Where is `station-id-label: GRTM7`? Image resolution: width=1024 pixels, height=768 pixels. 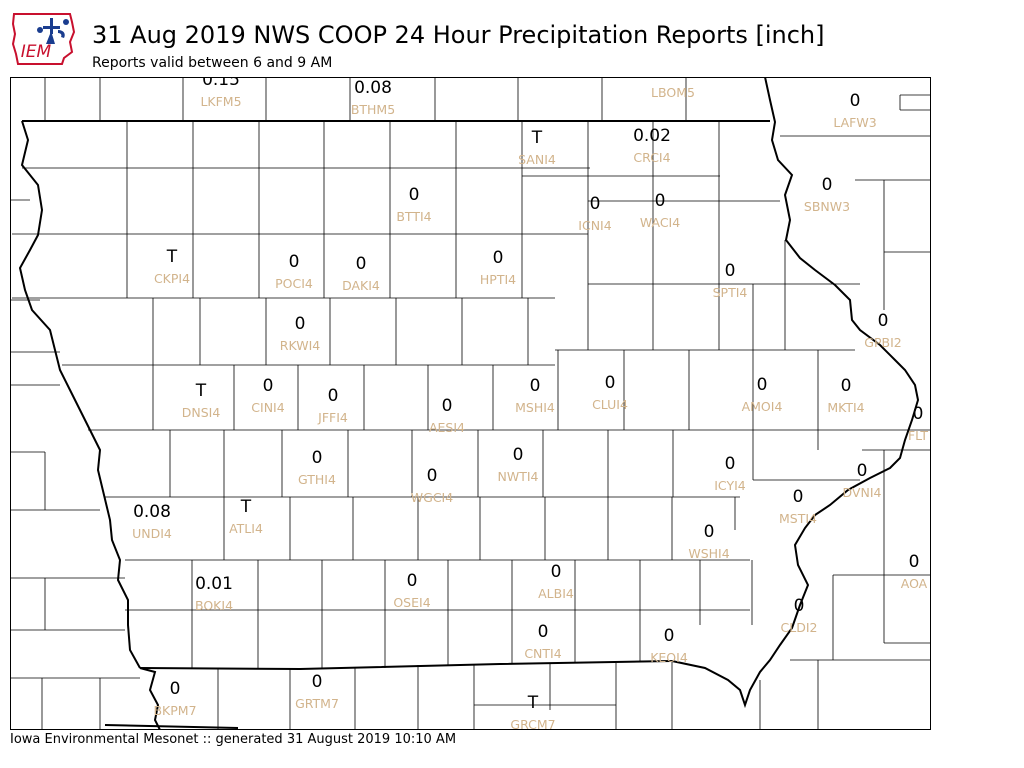
station-id-label: GRTM7 is located at coordinates (317, 703).